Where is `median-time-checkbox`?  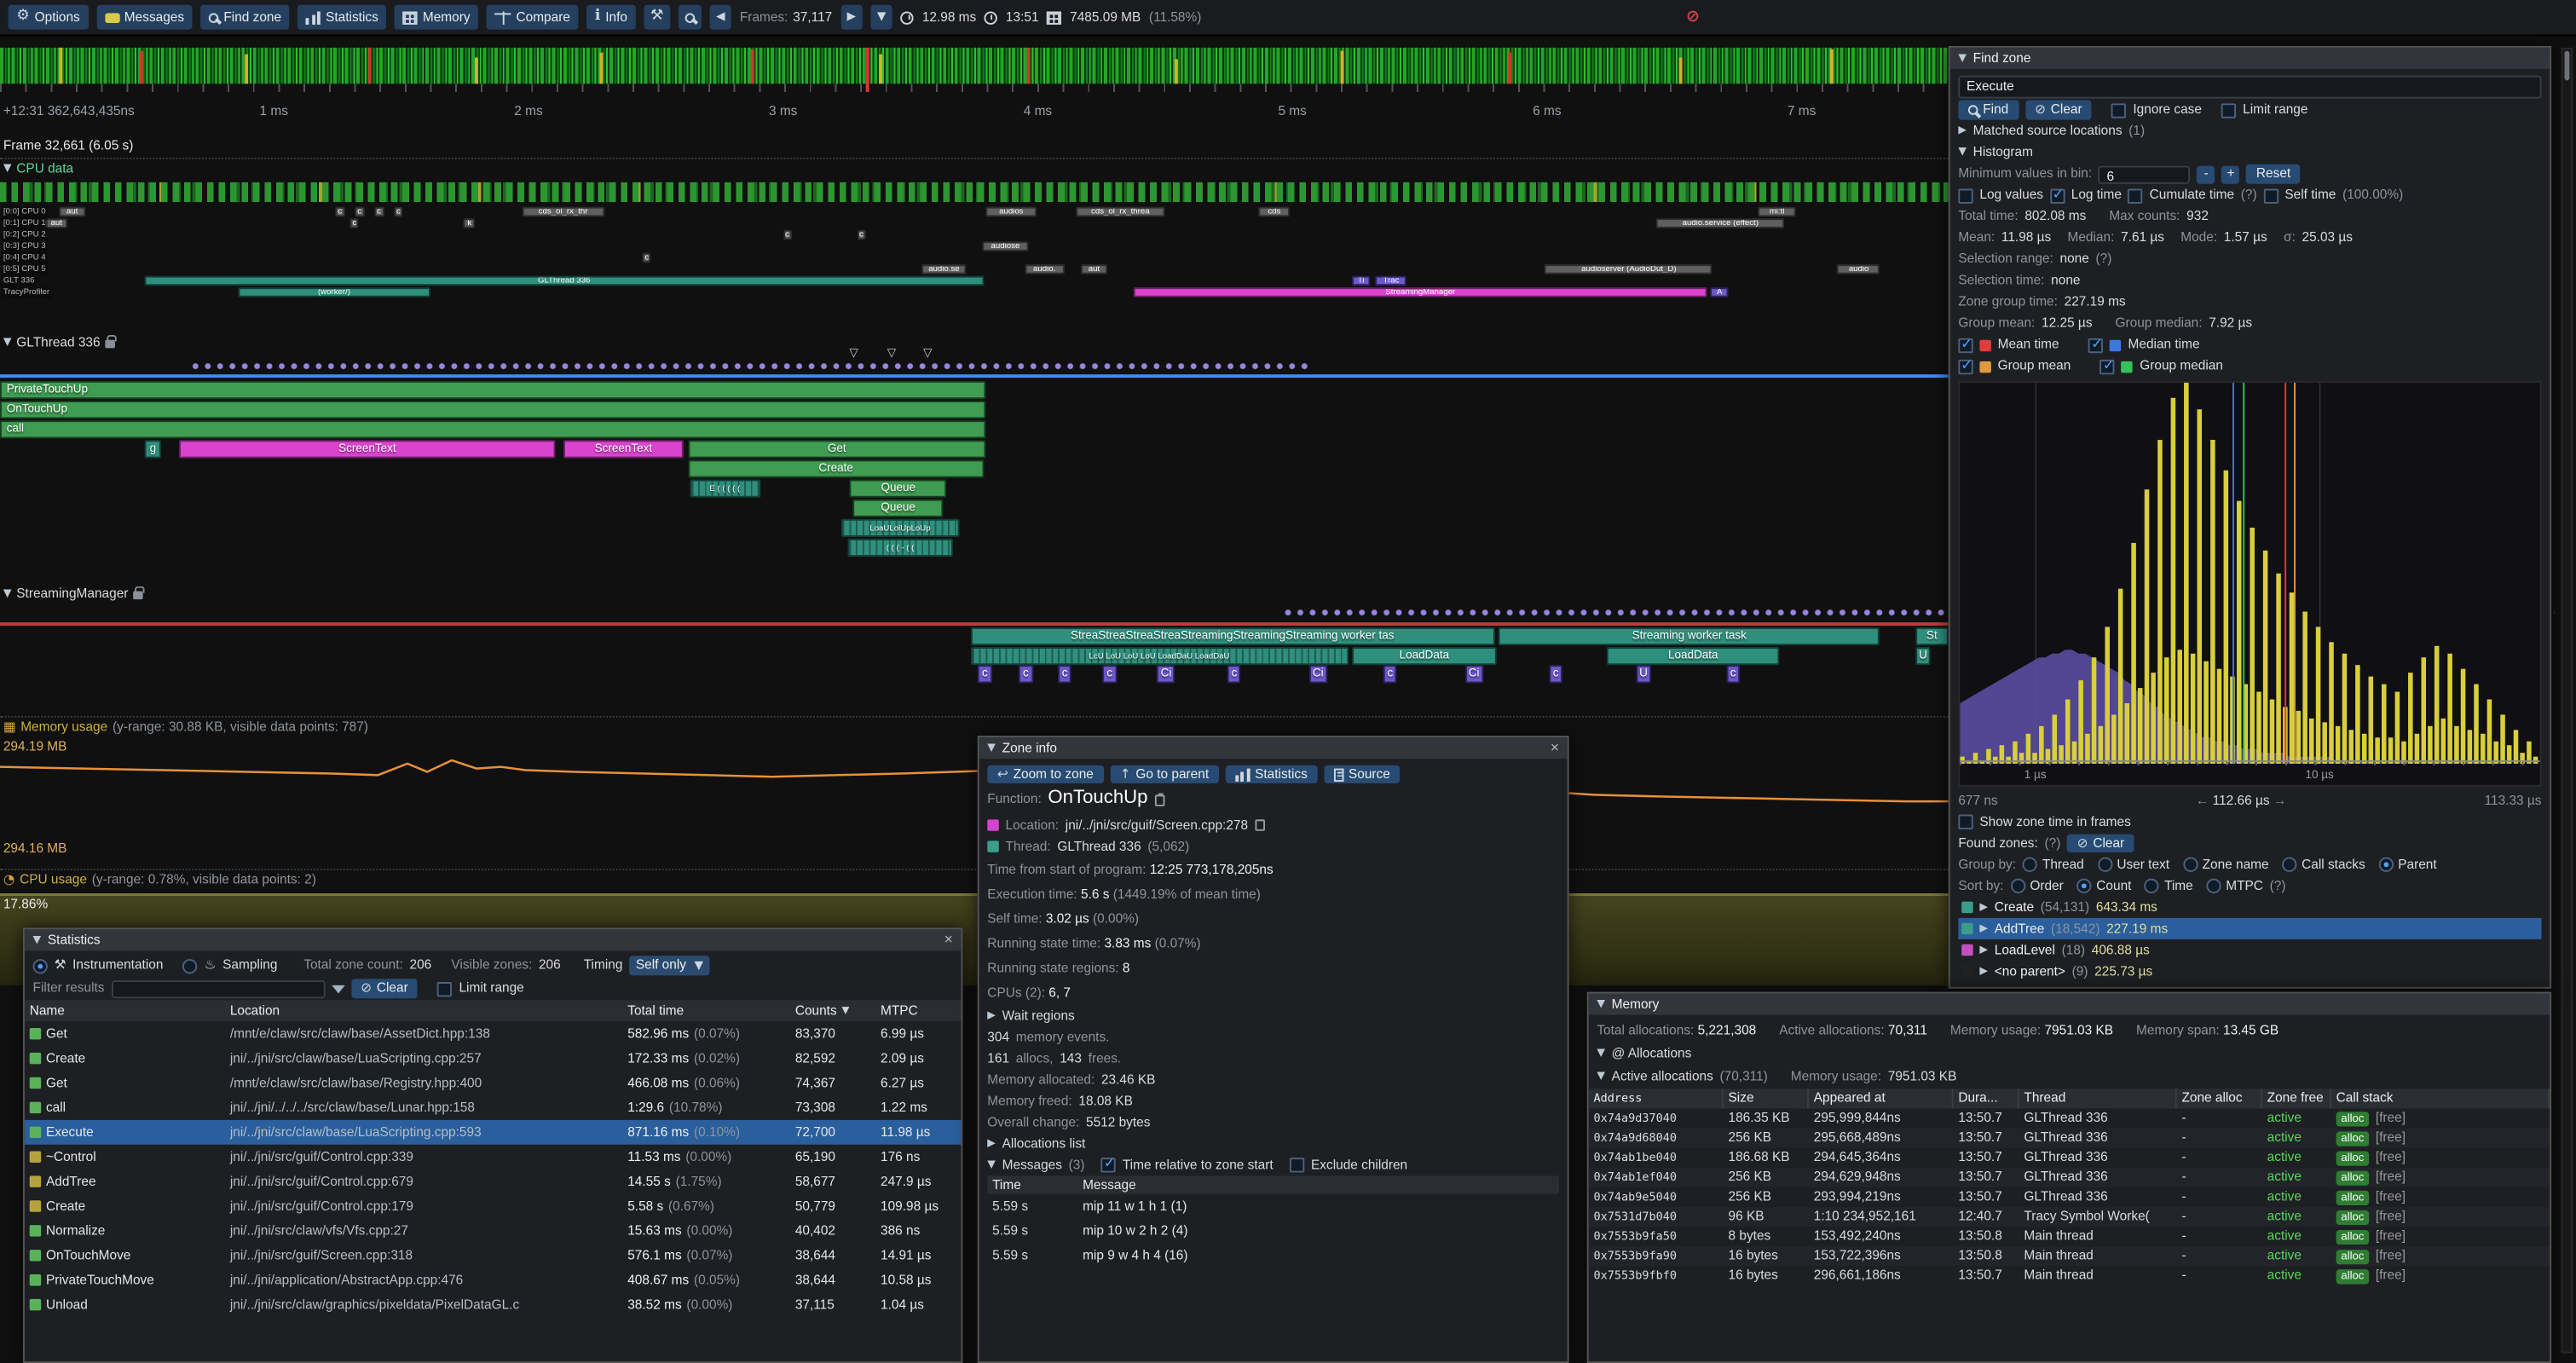 median-time-checkbox is located at coordinates (2096, 344).